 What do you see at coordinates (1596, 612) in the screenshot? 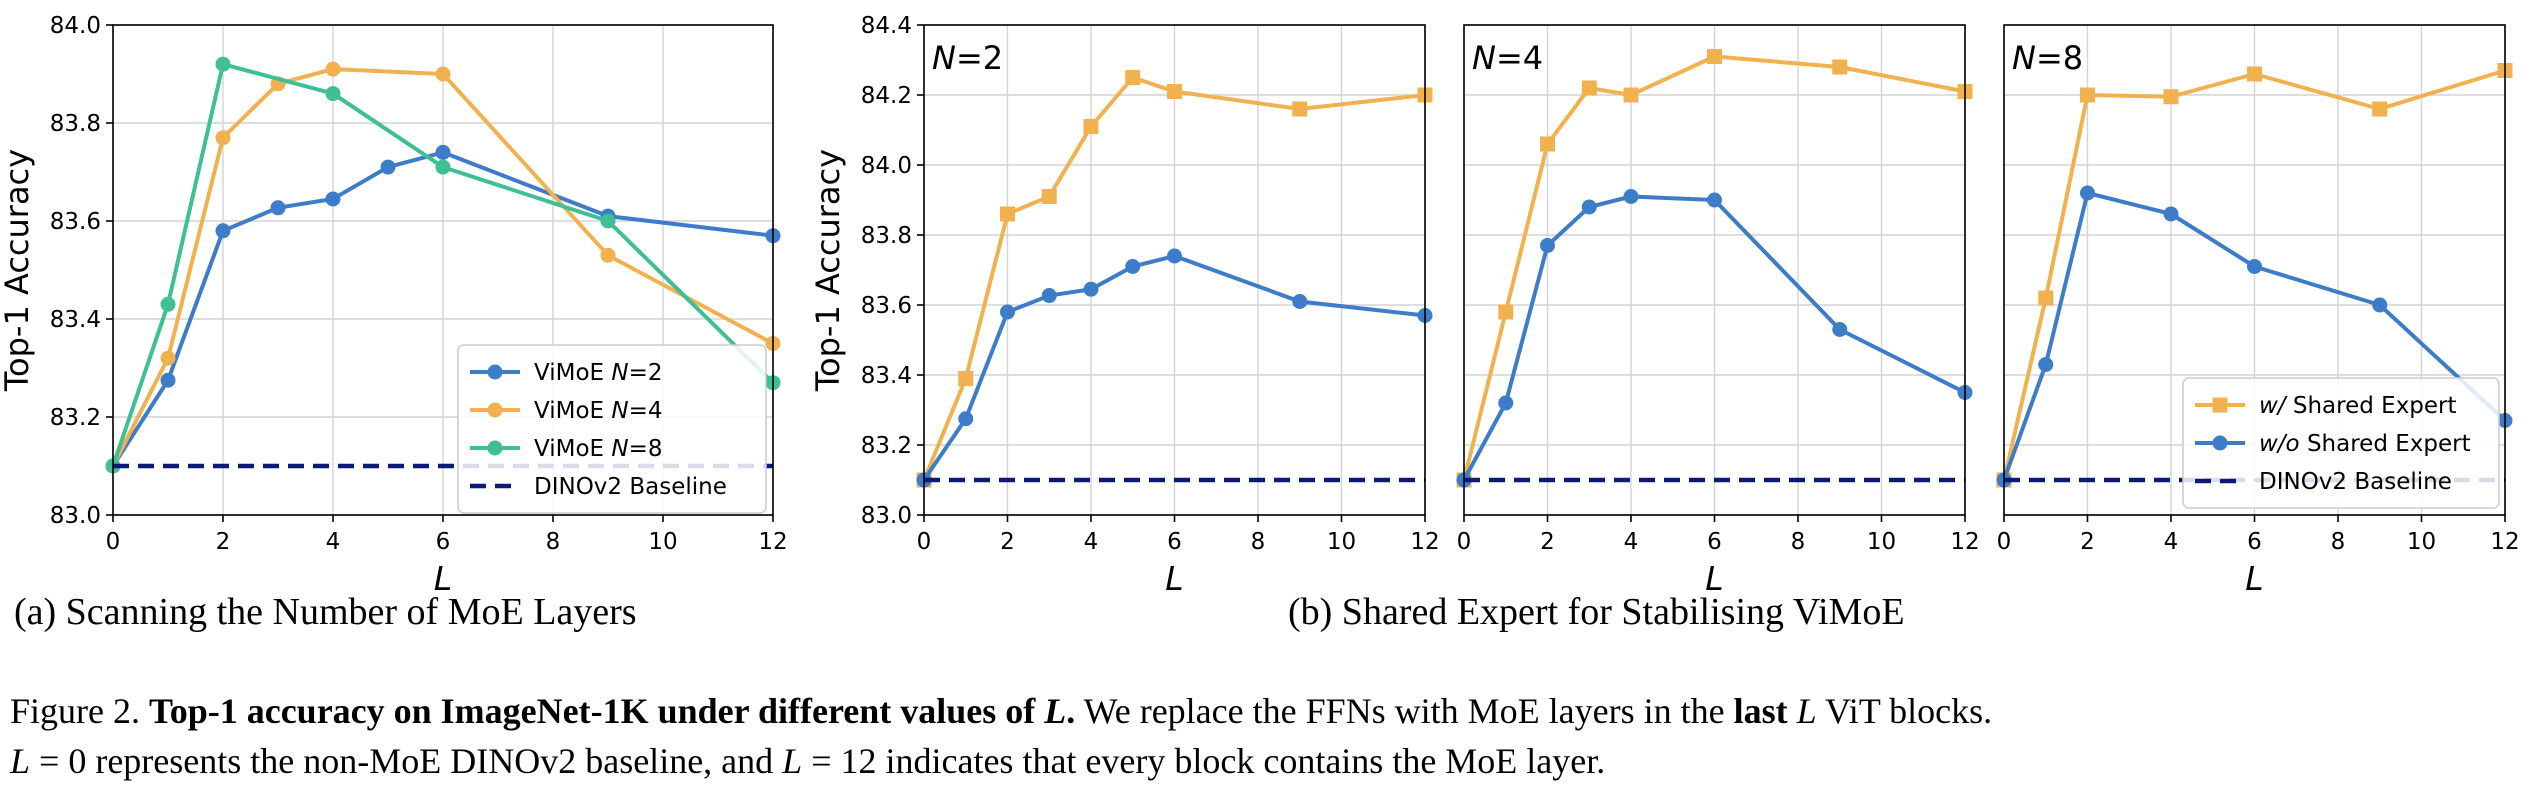
I see `subcaption-b: (b) Shared Expert for Stabilising ViMoE` at bounding box center [1596, 612].